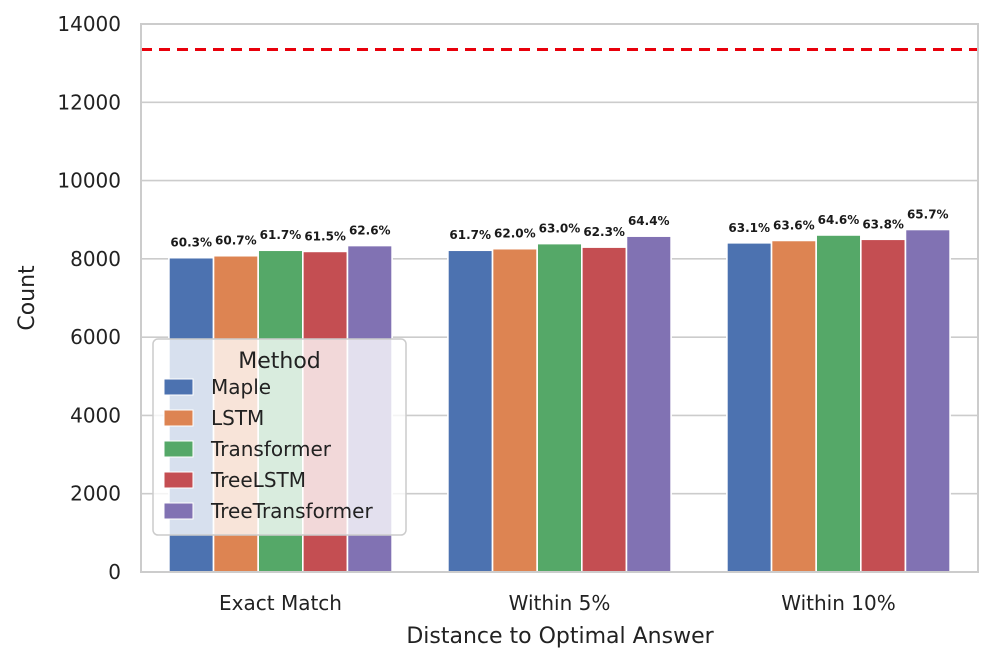 Image resolution: width=996 pixels, height=667 pixels. Describe the element at coordinates (515, 234) in the screenshot. I see `bar-value-label: 62.0%` at that location.